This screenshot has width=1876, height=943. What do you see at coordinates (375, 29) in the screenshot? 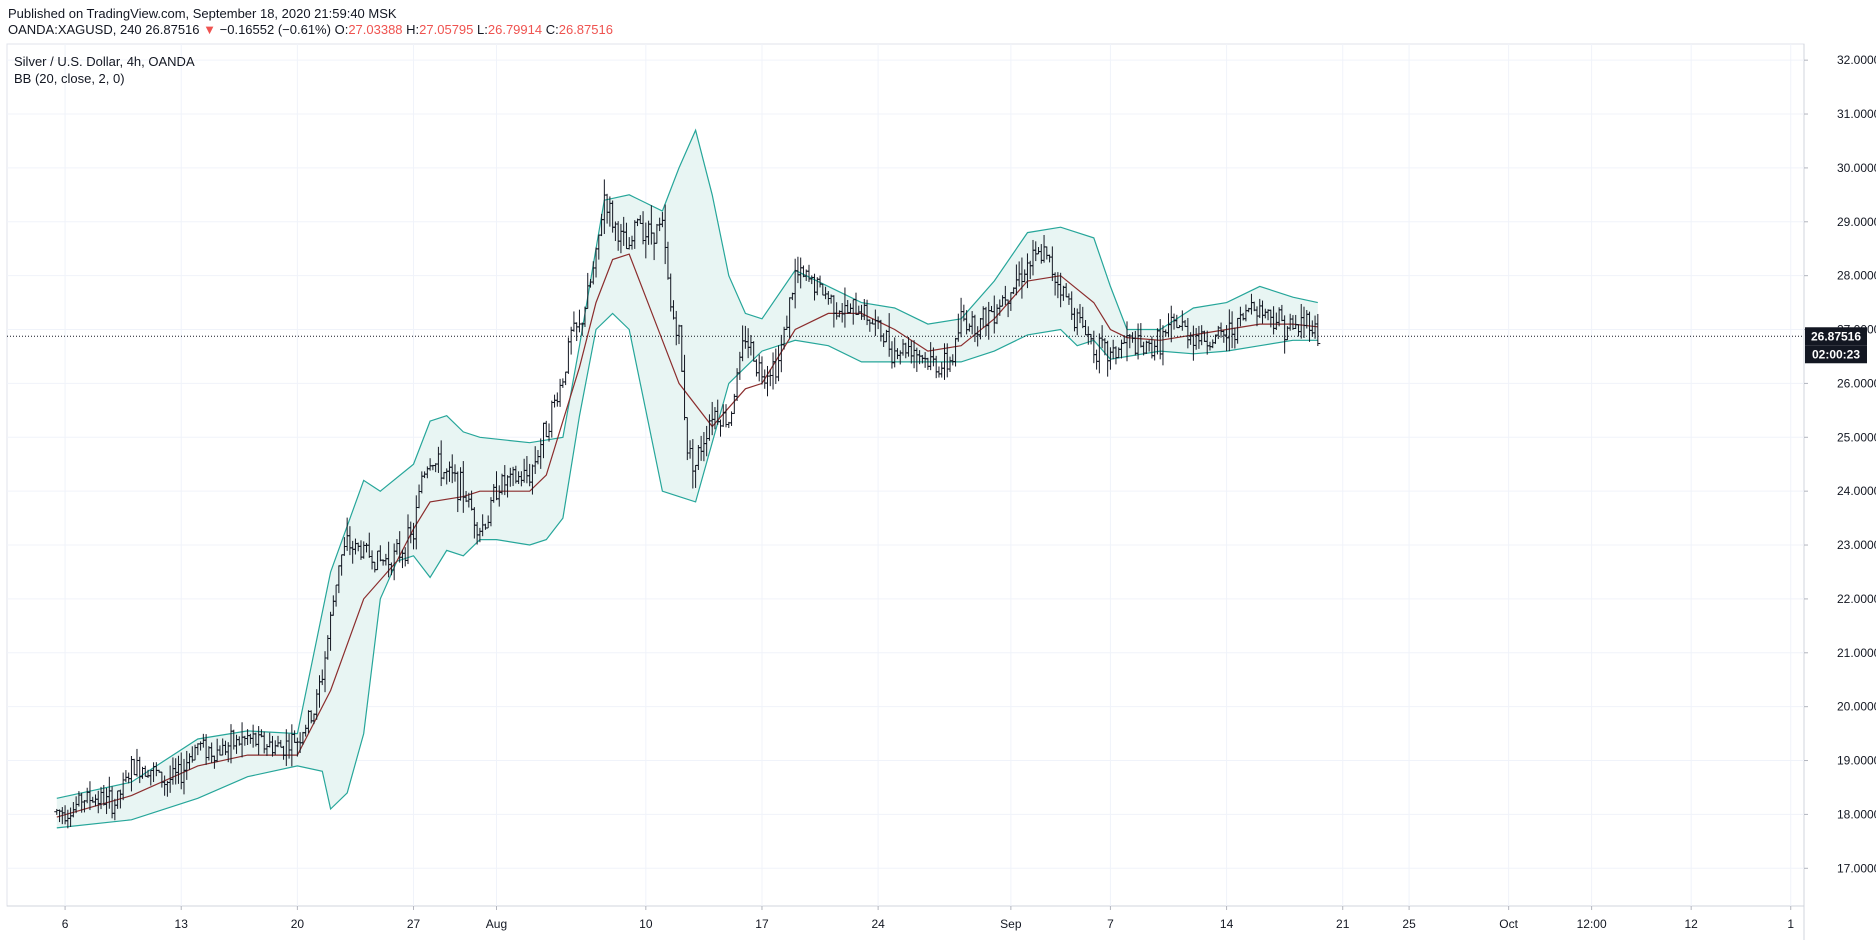
I see `open-value: 27.03388` at bounding box center [375, 29].